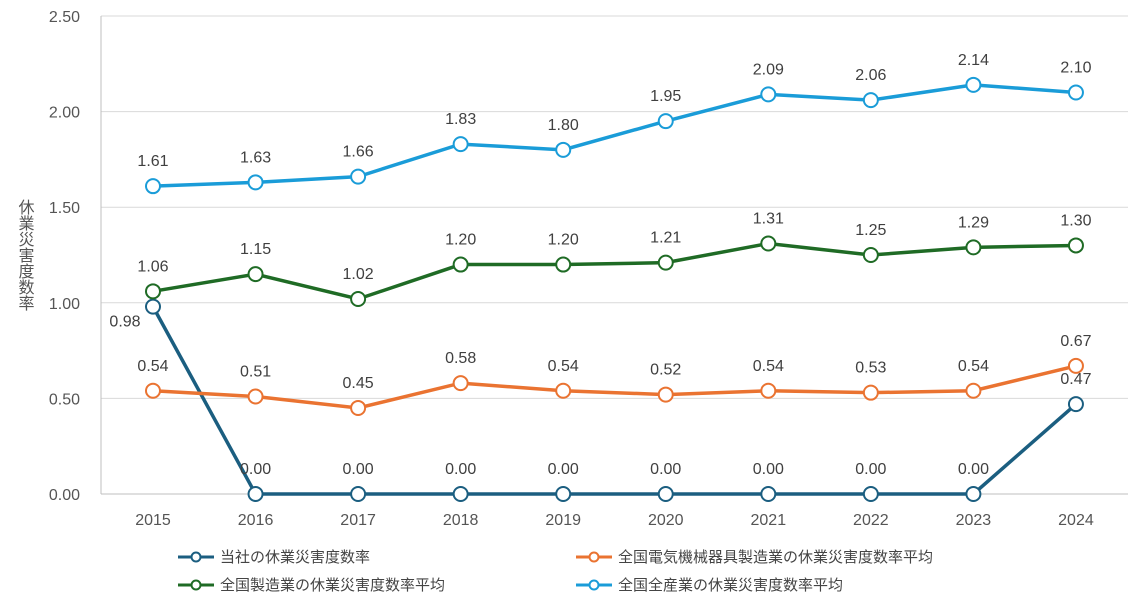 This screenshot has height=607, width=1141. What do you see at coordinates (666, 520) in the screenshot?
I see `x-tick-label: 2020` at bounding box center [666, 520].